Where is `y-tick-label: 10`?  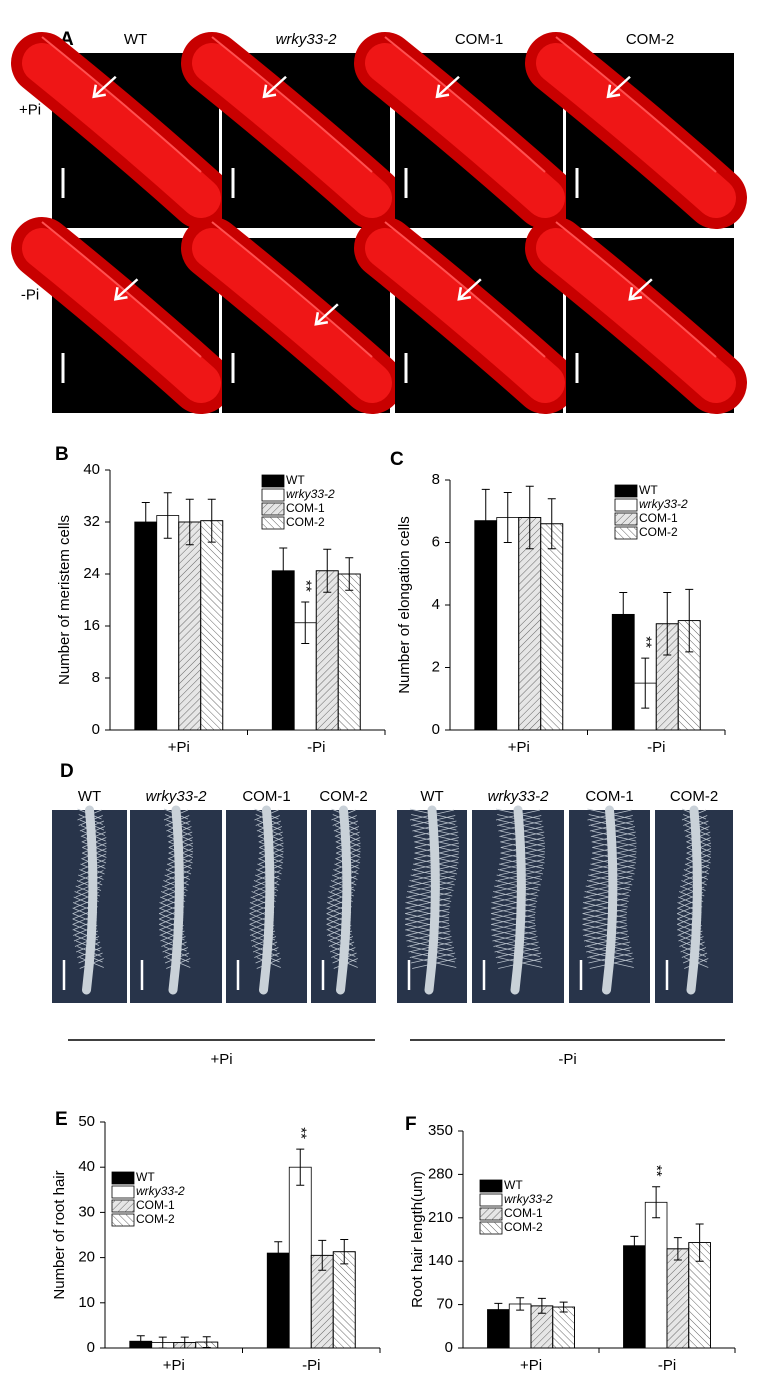
y-tick-label: 10 is located at coordinates (86, 1302).